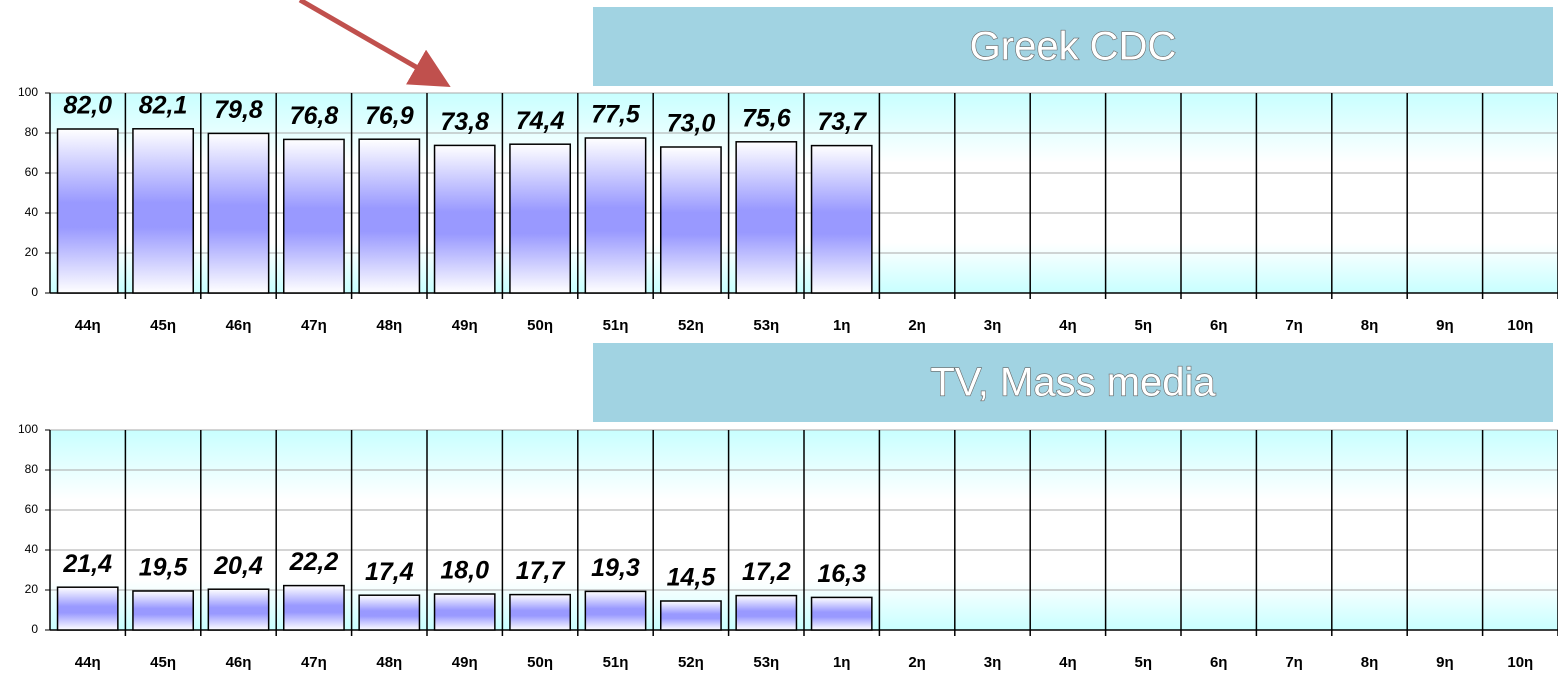  I want to click on data-label: 22,2, so click(314, 562).